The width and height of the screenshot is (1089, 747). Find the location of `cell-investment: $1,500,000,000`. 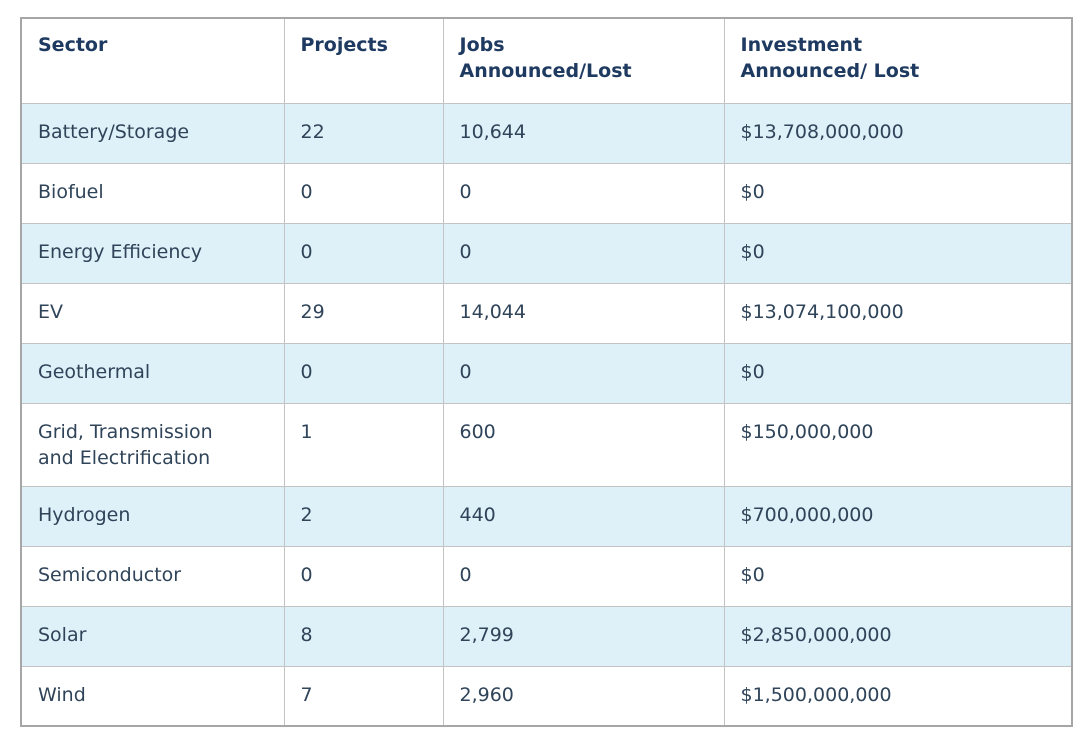

cell-investment: $1,500,000,000 is located at coordinates (898, 696).